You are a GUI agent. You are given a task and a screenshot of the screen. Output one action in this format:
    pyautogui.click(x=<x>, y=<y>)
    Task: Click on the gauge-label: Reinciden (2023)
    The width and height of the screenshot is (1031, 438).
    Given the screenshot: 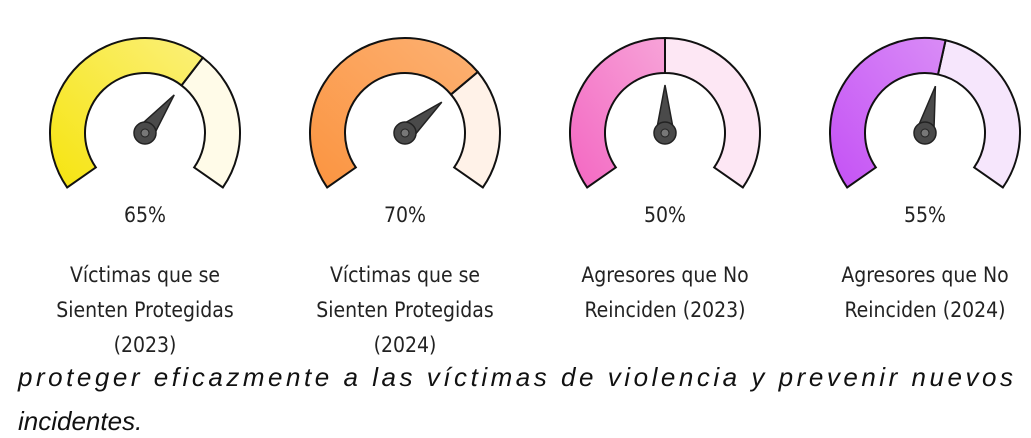 What is the action you would take?
    pyautogui.click(x=664, y=310)
    